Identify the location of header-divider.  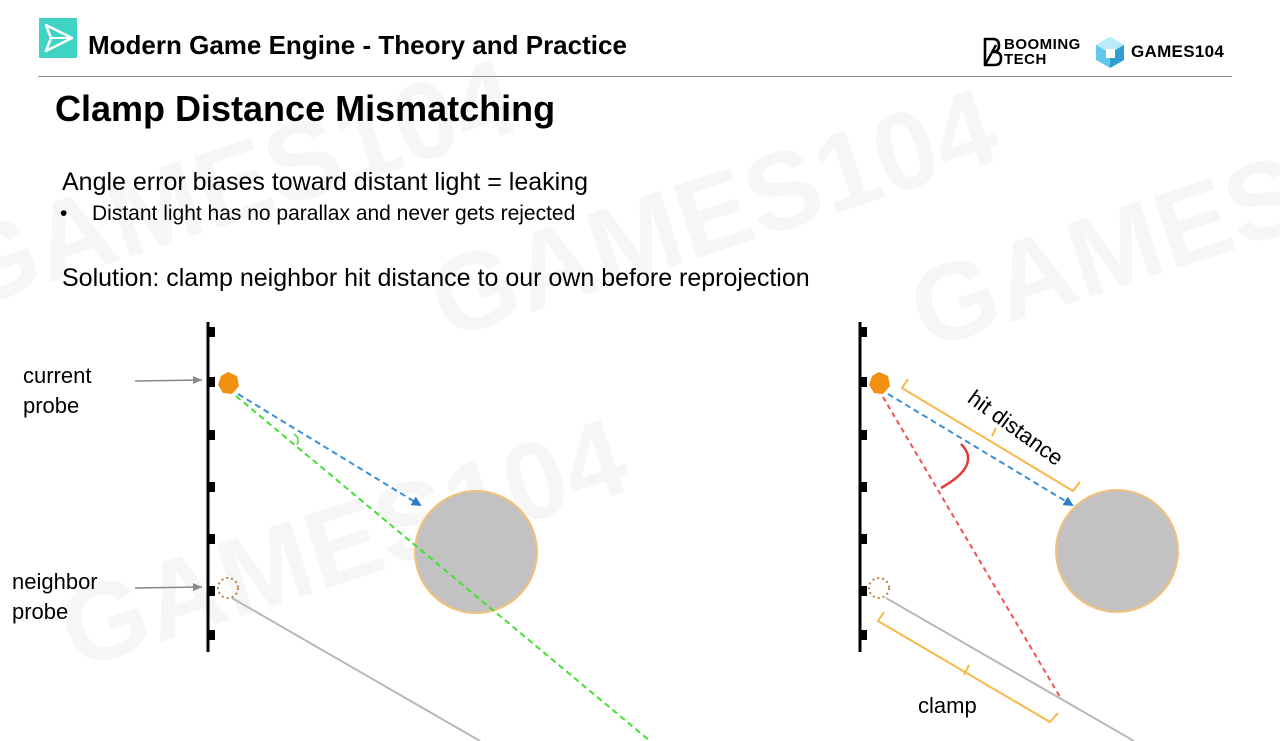
(635, 76).